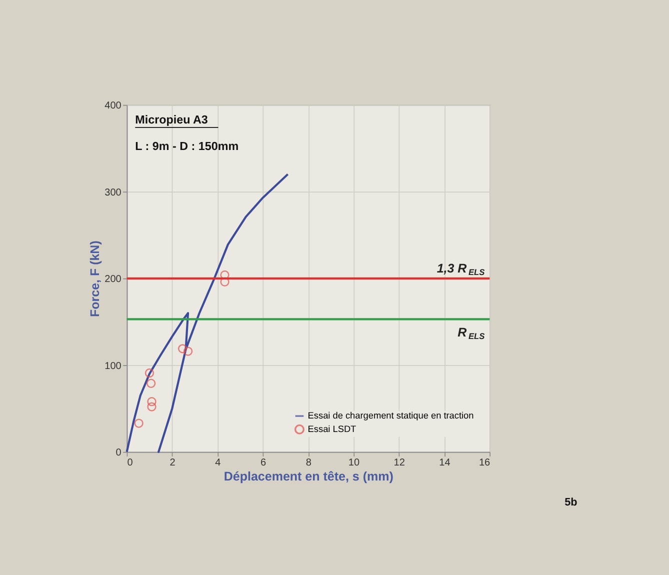 The height and width of the screenshot is (575, 669). What do you see at coordinates (400, 463) in the screenshot?
I see `x-tick-label: 12` at bounding box center [400, 463].